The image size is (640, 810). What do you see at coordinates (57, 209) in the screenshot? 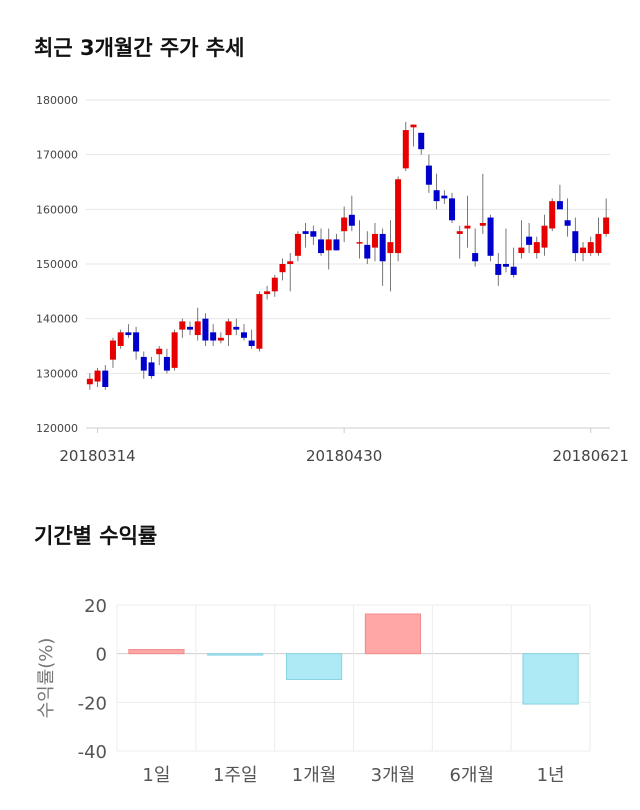
I see `y-tick-label: 160000` at bounding box center [57, 209].